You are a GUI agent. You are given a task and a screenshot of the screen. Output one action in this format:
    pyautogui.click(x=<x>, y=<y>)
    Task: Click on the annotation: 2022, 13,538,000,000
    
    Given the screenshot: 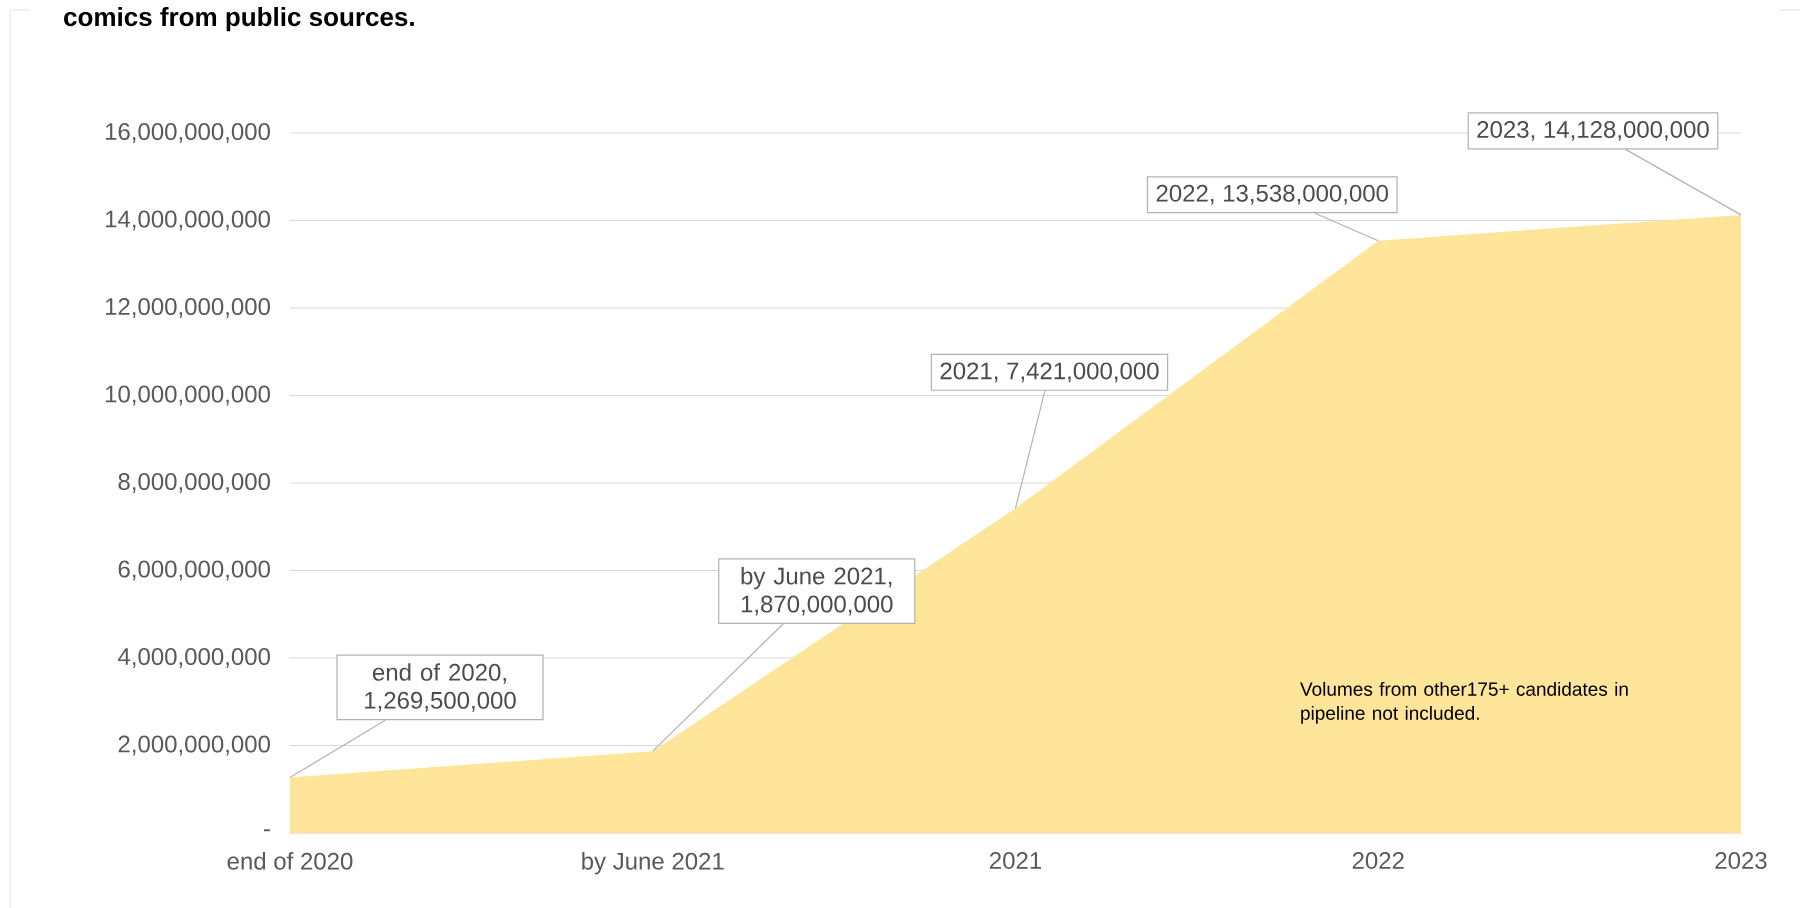 What is the action you would take?
    pyautogui.click(x=1272, y=194)
    